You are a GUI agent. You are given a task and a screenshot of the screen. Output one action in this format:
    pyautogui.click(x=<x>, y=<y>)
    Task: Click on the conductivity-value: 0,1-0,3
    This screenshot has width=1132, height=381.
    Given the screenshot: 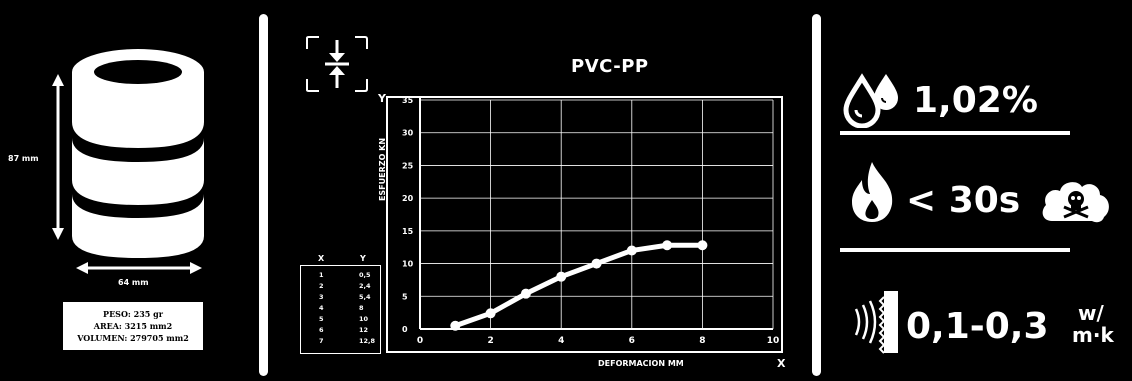 What is the action you would take?
    pyautogui.click(x=977, y=326)
    